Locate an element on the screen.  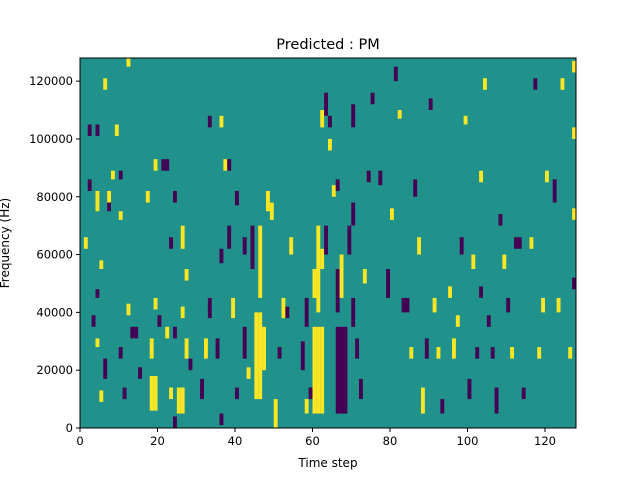
y-tick-label: 120000 is located at coordinates (51, 81).